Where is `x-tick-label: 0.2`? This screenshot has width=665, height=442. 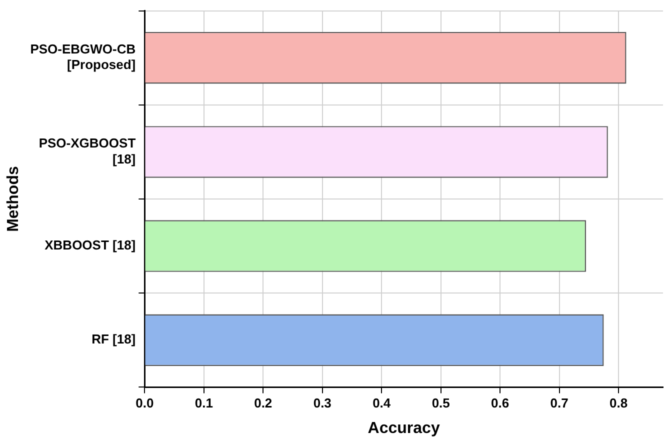
x-tick-label: 0.2 is located at coordinates (263, 403).